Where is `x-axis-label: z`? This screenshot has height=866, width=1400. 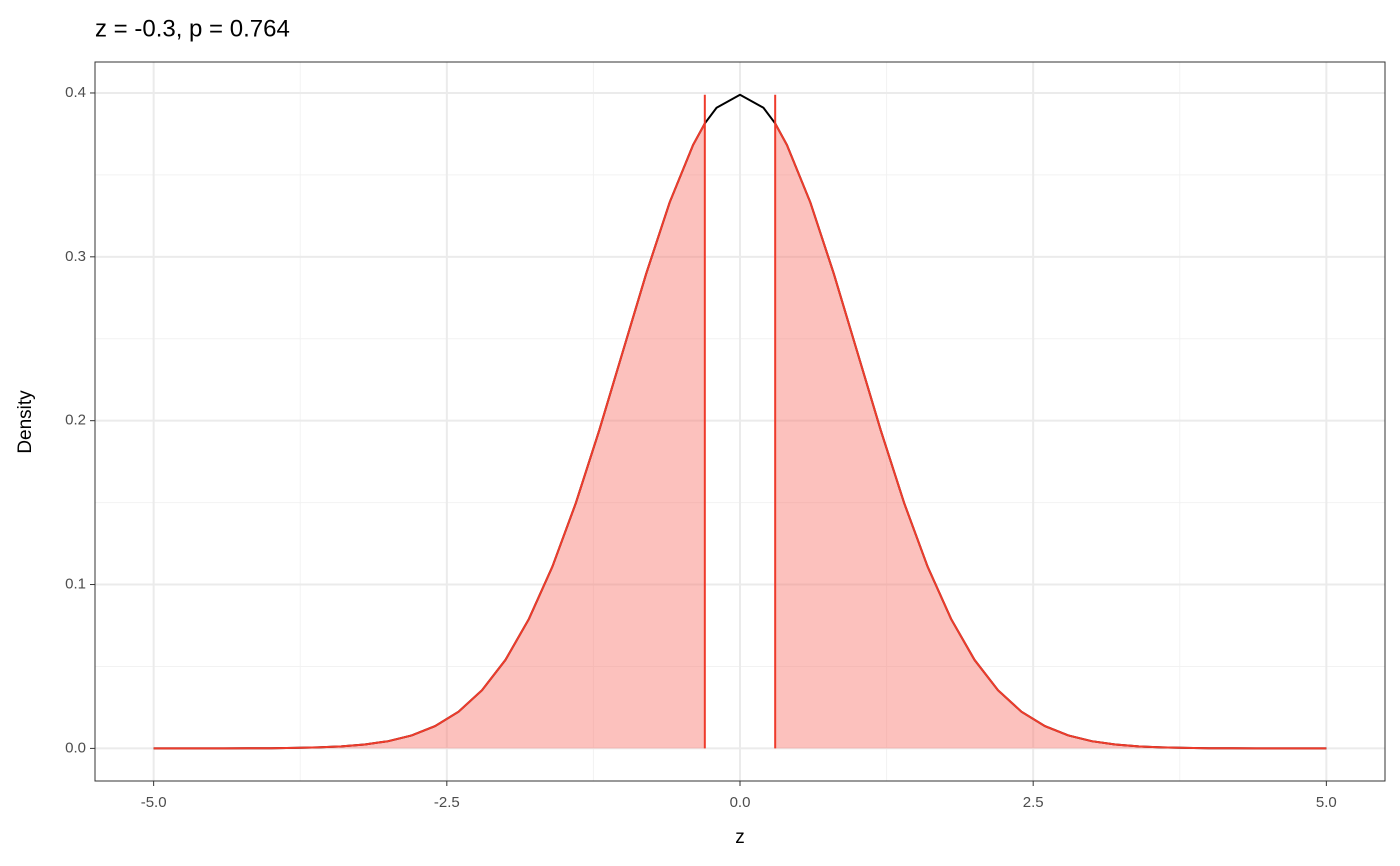
x-axis-label: z is located at coordinates (740, 837).